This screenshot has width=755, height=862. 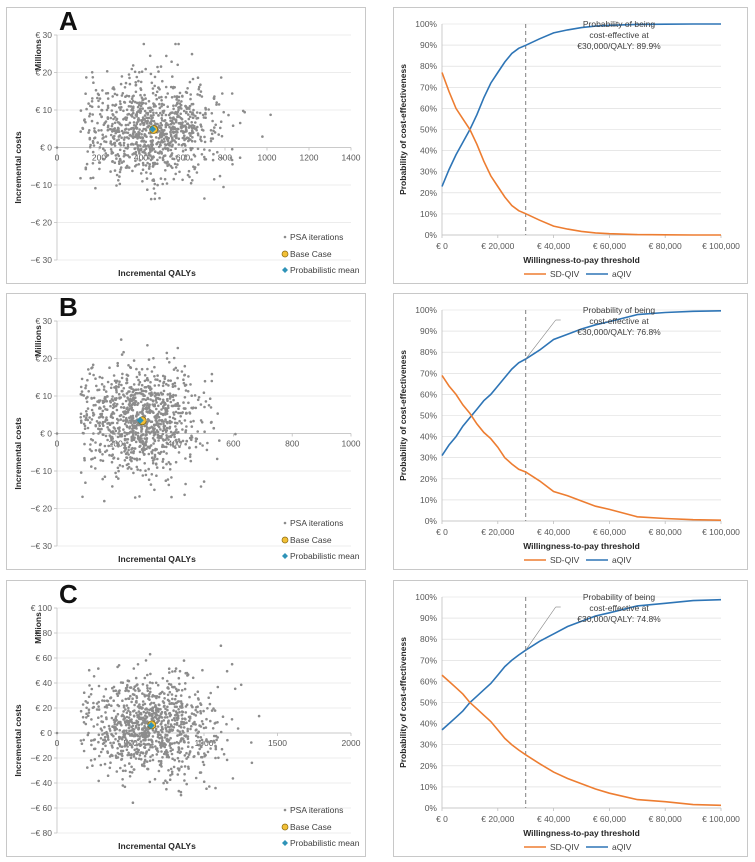 I want to click on probabilistic-mean-marker, so click(x=151, y=725).